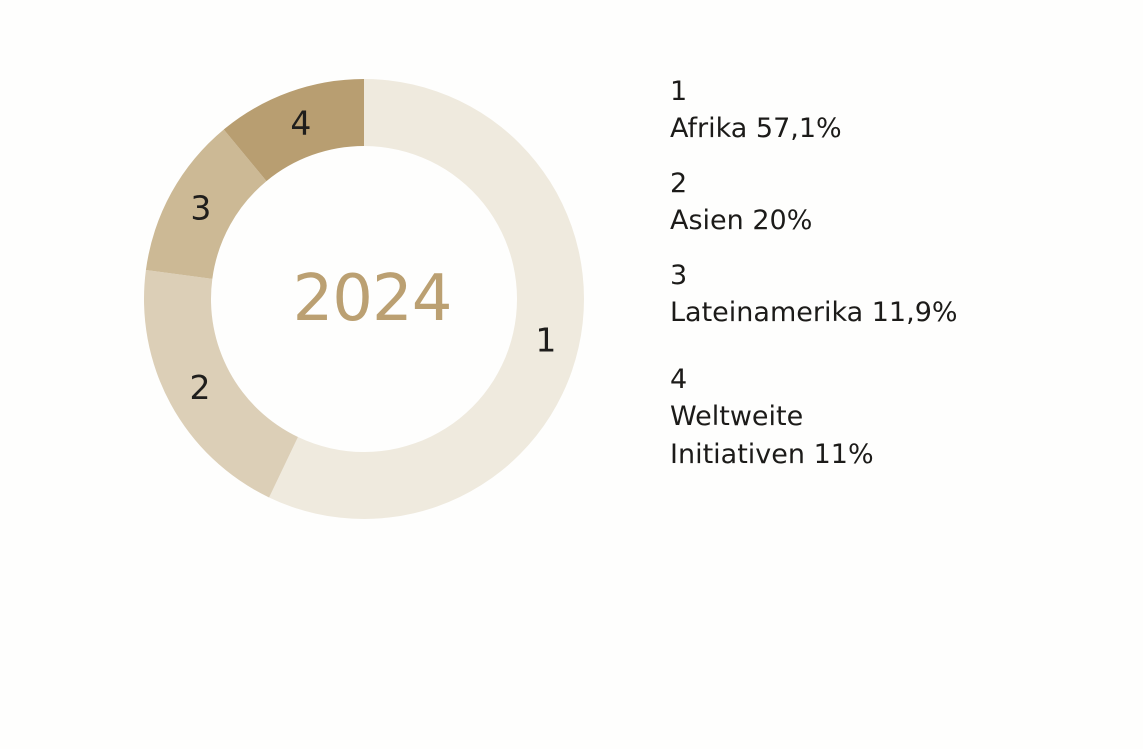 The width and height of the screenshot is (1143, 749). Describe the element at coordinates (679, 275) in the screenshot. I see `legend-number: 3` at that location.